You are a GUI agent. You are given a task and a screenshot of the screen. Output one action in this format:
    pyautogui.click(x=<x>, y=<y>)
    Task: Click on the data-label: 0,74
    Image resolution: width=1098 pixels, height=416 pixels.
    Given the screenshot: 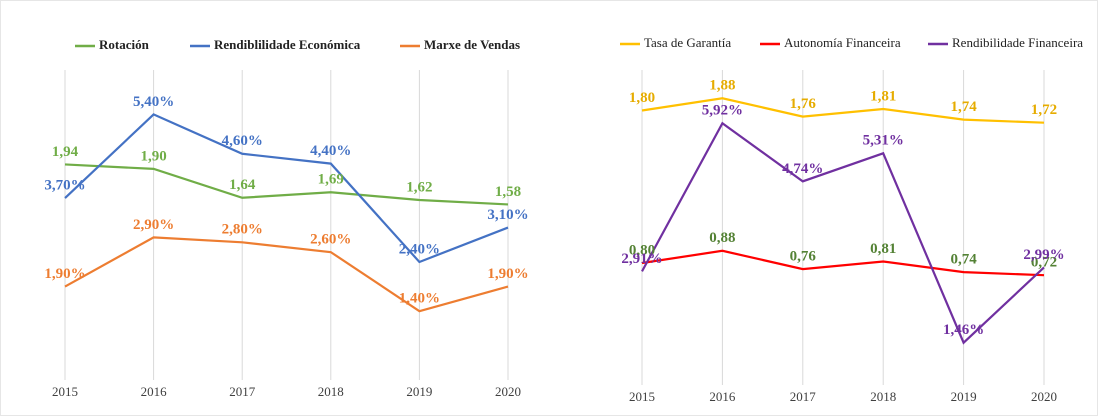 What is the action you would take?
    pyautogui.click(x=963, y=260)
    